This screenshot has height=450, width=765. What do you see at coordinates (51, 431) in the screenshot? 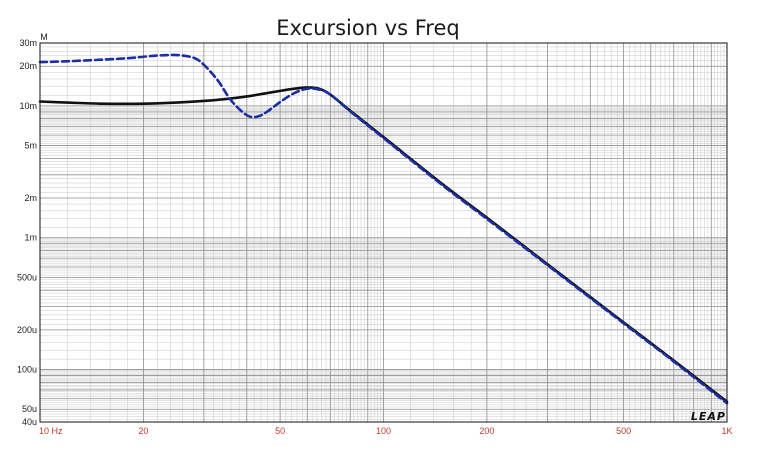
I see `x-tick-label: 10 Hz` at bounding box center [51, 431].